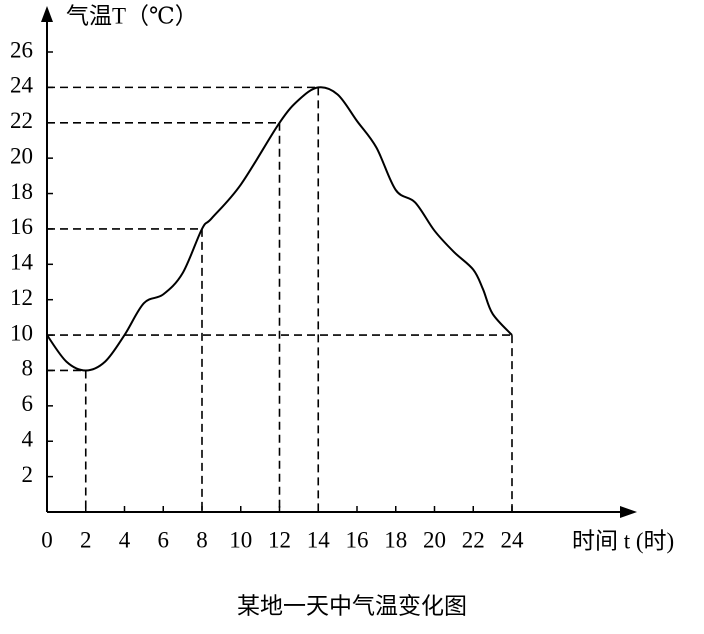 This screenshot has height=634, width=704. I want to click on x-tick-label: 18, so click(395, 539).